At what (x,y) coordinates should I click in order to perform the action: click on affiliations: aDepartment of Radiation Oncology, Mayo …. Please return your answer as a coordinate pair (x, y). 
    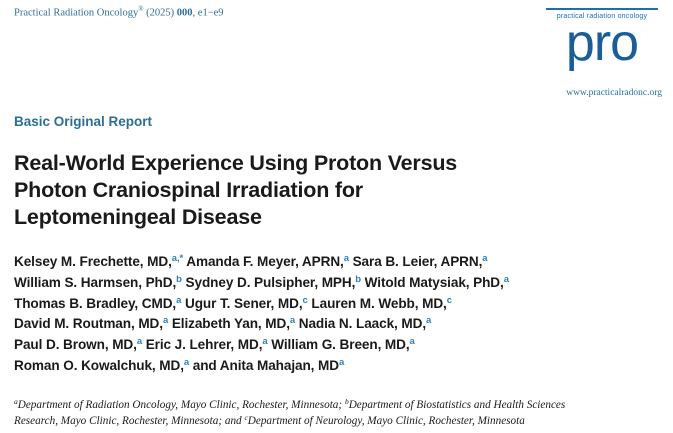
    Looking at the image, I should click on (339, 413).